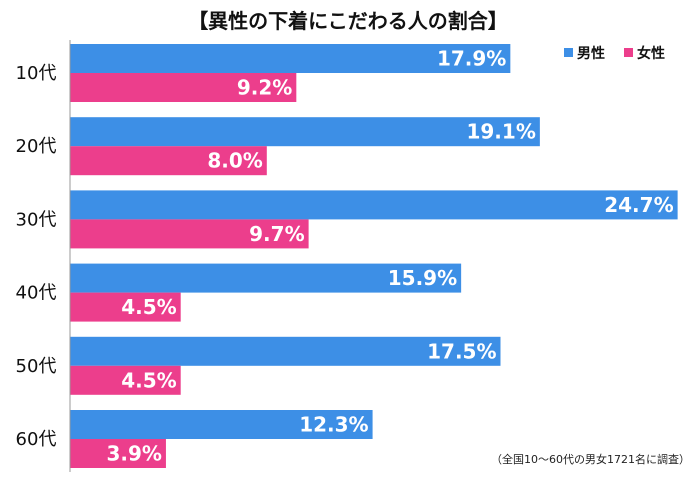 Image resolution: width=700 pixels, height=484 pixels. I want to click on data-label: 12.3%, so click(333, 425).